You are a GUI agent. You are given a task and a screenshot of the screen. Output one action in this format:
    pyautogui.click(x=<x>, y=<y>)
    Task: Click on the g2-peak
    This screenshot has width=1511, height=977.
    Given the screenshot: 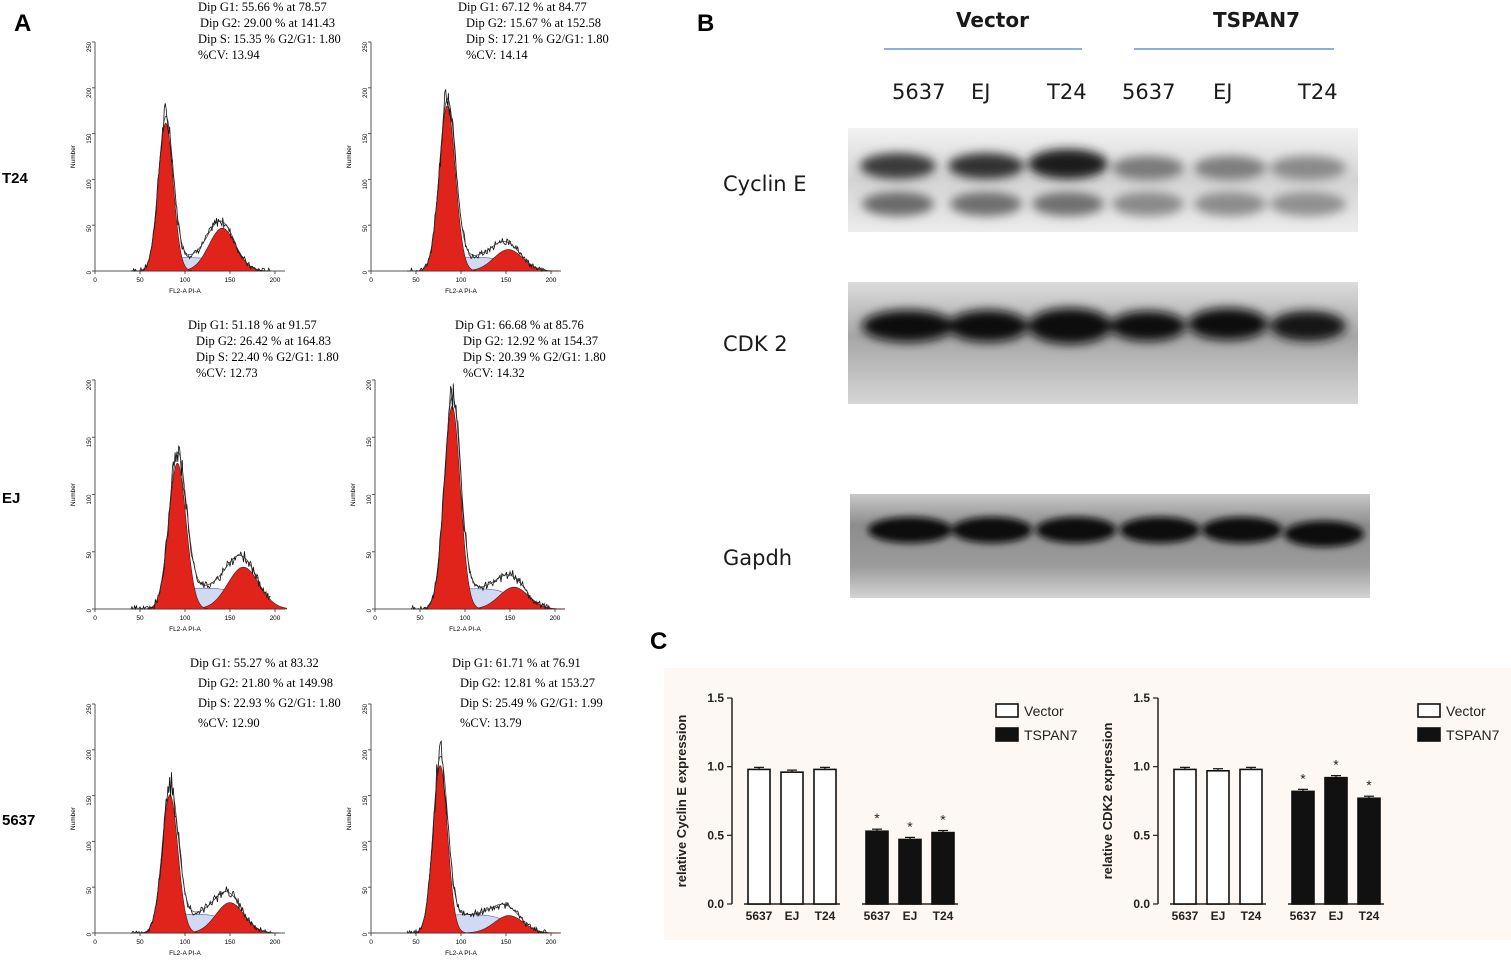 What is the action you would take?
    pyautogui.click(x=237, y=588)
    